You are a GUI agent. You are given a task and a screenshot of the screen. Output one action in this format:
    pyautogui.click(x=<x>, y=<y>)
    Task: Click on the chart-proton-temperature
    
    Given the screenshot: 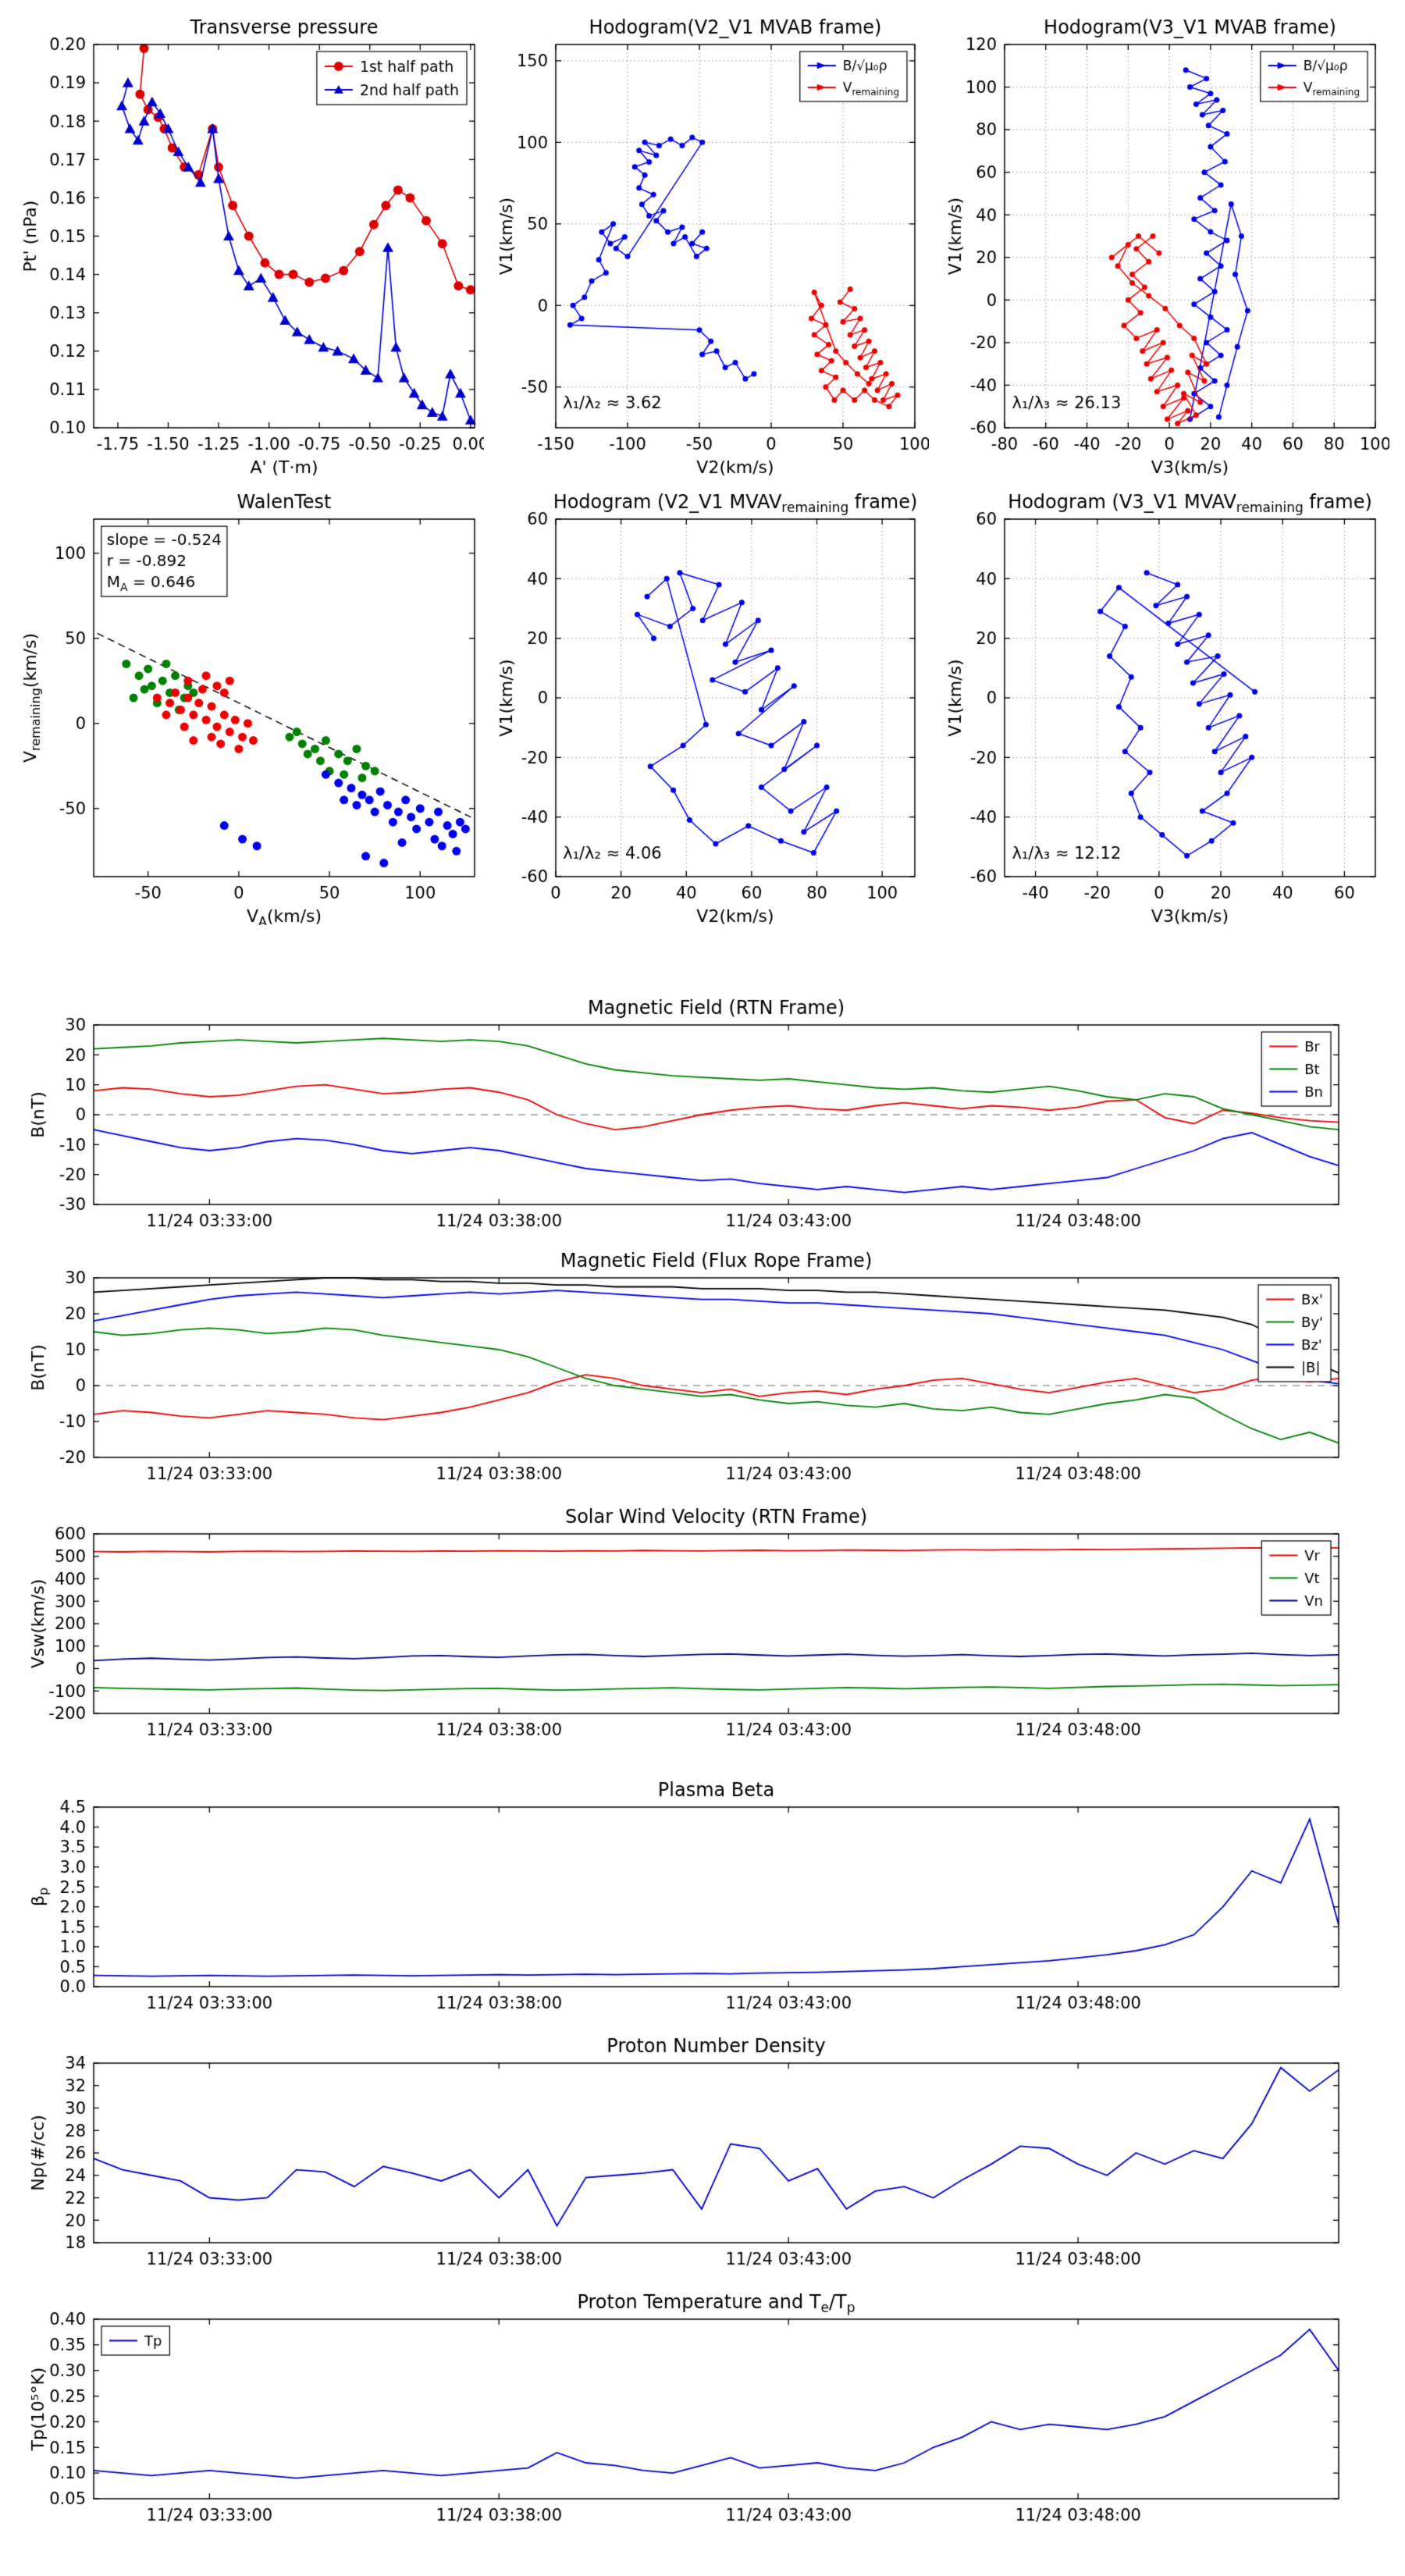 What is the action you would take?
    pyautogui.click(x=703, y=2412)
    